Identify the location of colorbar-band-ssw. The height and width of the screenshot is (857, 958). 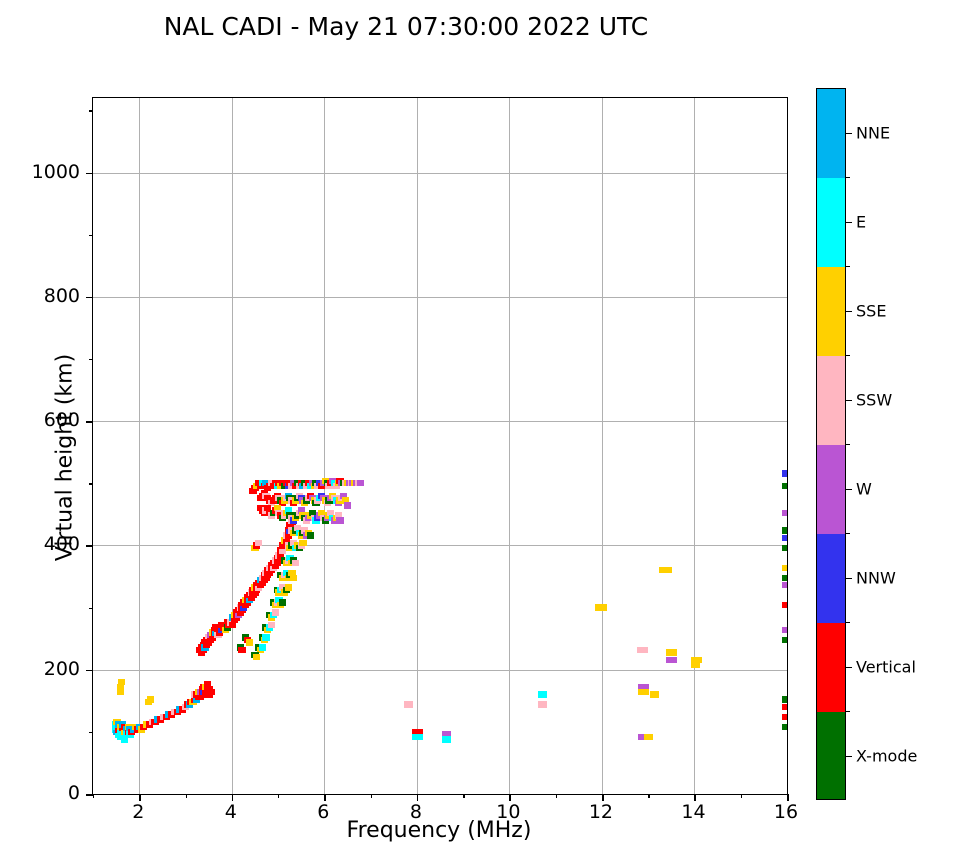
(831, 401).